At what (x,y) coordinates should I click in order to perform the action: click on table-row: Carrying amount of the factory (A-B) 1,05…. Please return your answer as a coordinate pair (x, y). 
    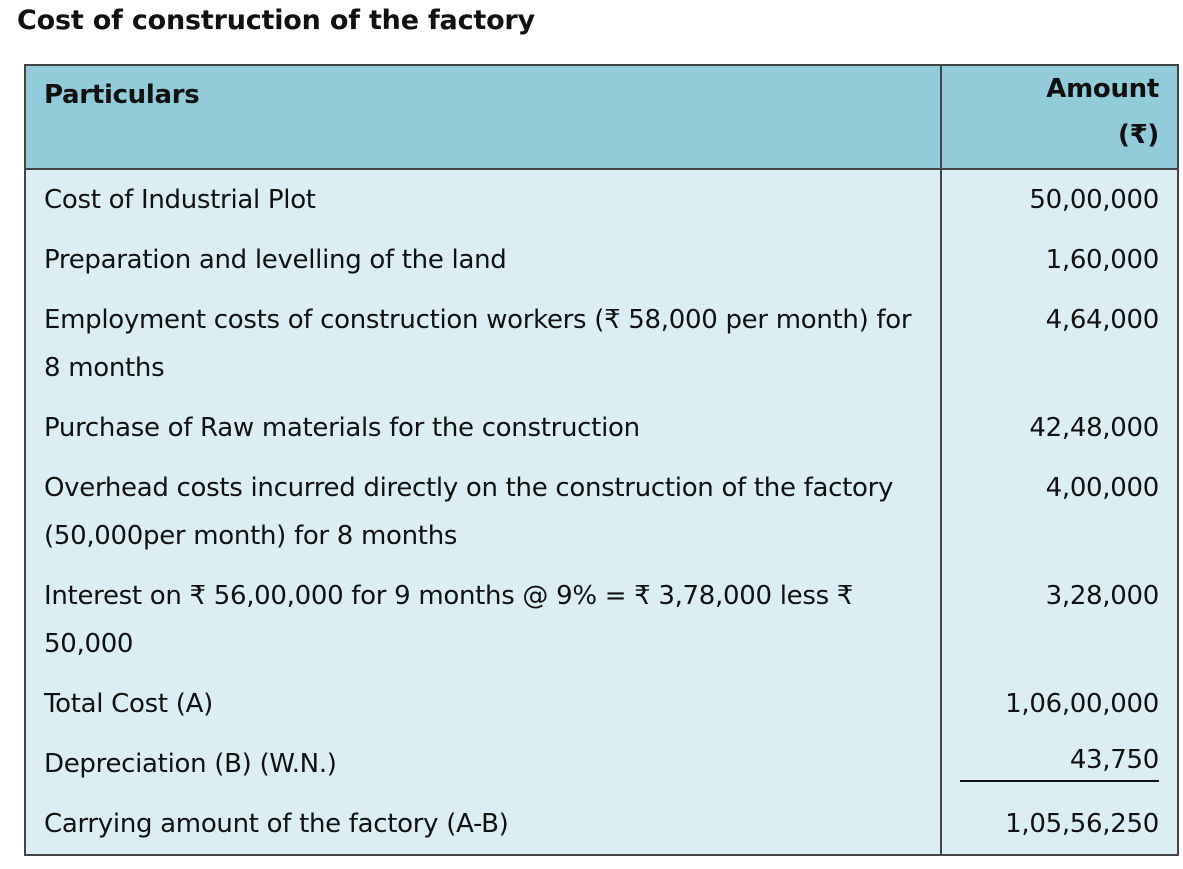
    Looking at the image, I should click on (601, 824).